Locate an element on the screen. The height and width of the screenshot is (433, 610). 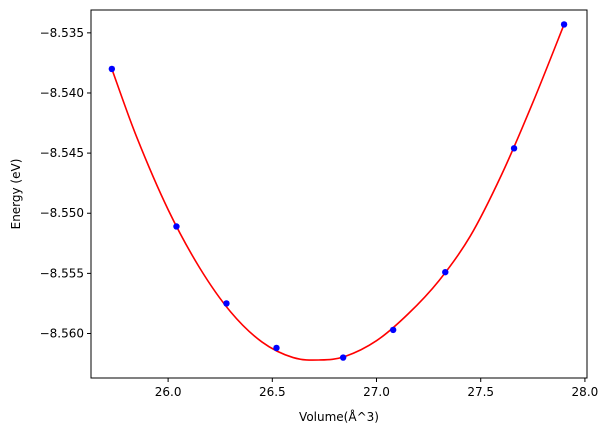
y-tick-label: −8.535 is located at coordinates (62, 33).